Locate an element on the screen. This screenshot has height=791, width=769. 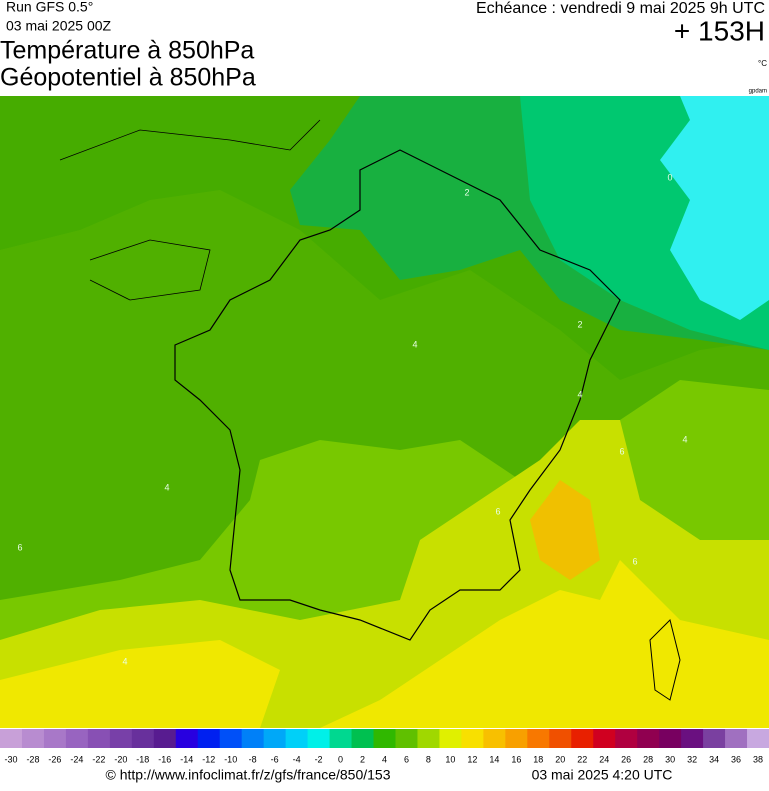
colorbar-tick-label: -10 is located at coordinates (230, 759).